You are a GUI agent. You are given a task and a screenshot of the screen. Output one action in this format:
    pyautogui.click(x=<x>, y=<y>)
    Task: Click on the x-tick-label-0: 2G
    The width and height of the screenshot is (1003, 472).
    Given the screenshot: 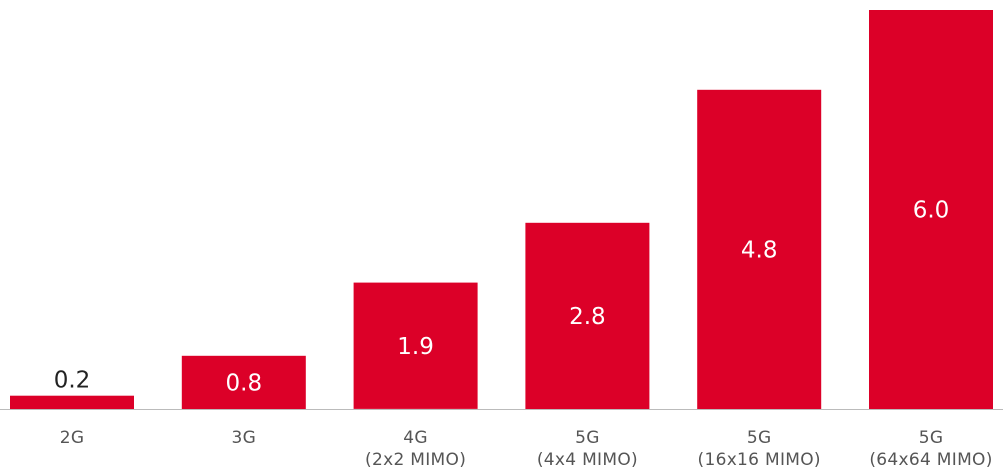 What is the action you would take?
    pyautogui.click(x=72, y=438)
    